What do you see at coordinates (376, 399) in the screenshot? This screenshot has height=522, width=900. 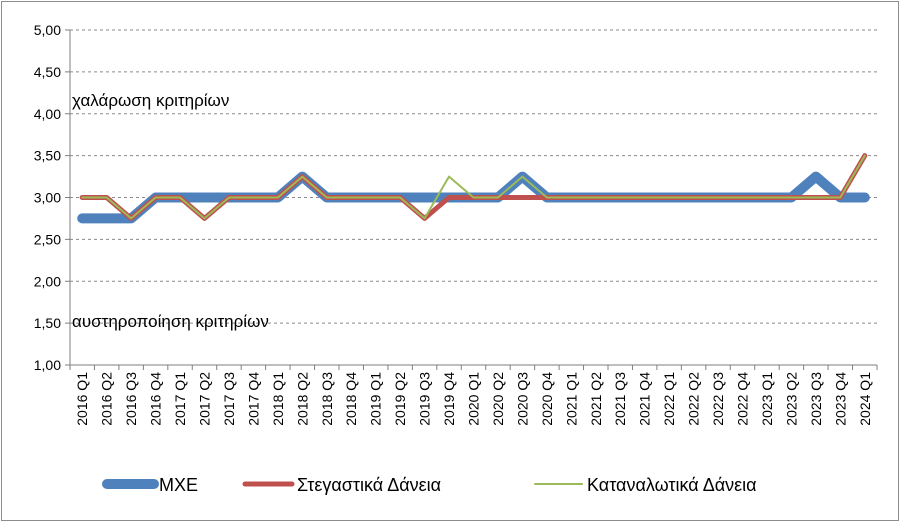 I see `x-tick-label: 2019 Q1` at bounding box center [376, 399].